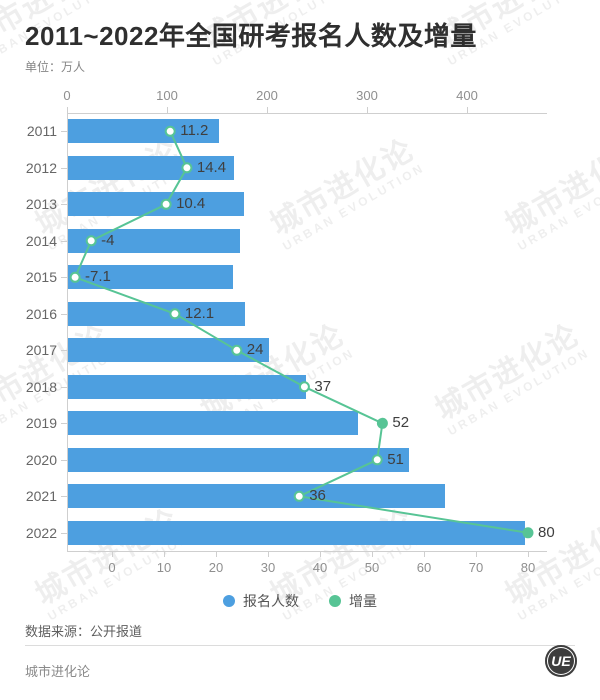 The image size is (600, 700). I want to click on increment-value-label: 24, so click(255, 350).